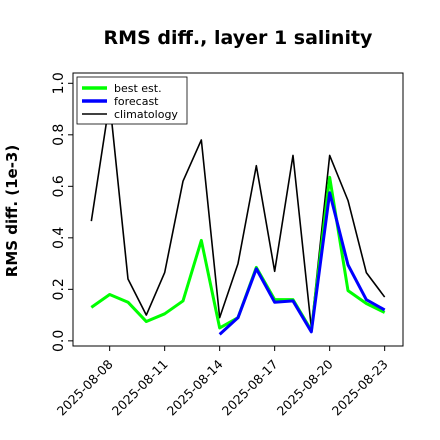 The height and width of the screenshot is (440, 440). I want to click on x-tick-label: 2025-08-20, so click(305, 387).